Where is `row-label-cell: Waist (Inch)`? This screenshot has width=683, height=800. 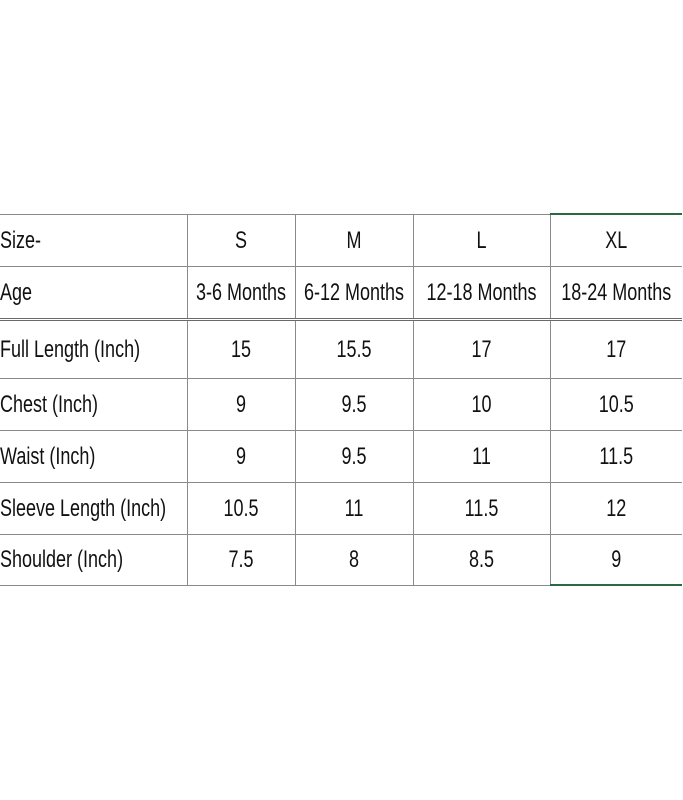 row-label-cell: Waist (Inch) is located at coordinates (94, 456).